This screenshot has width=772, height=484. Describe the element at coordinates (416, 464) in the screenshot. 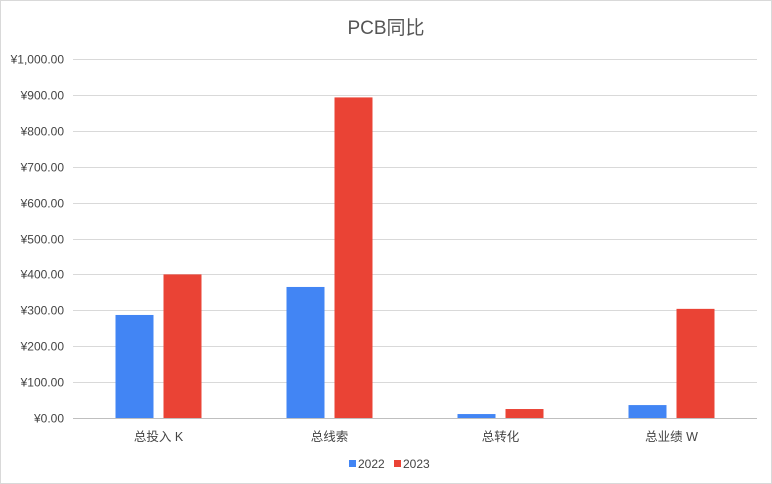

I see `legend-label: 2023` at that location.